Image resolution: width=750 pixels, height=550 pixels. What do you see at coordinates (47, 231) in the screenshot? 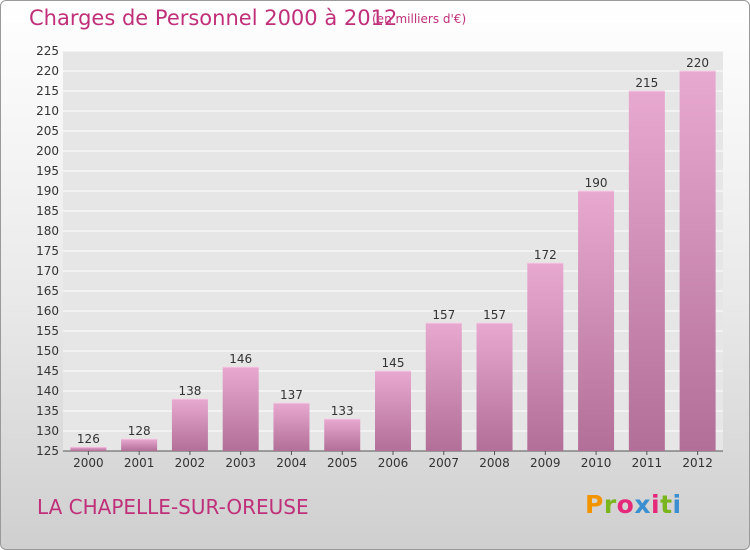
I see `y-tick-label: 180` at bounding box center [47, 231].